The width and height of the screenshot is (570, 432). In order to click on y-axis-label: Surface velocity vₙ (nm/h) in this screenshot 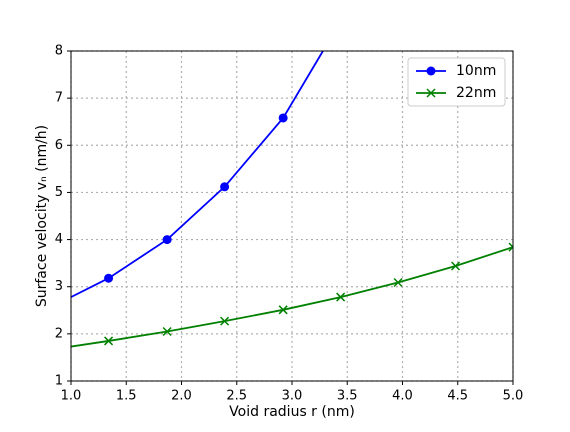, I will do `click(42, 216)`.